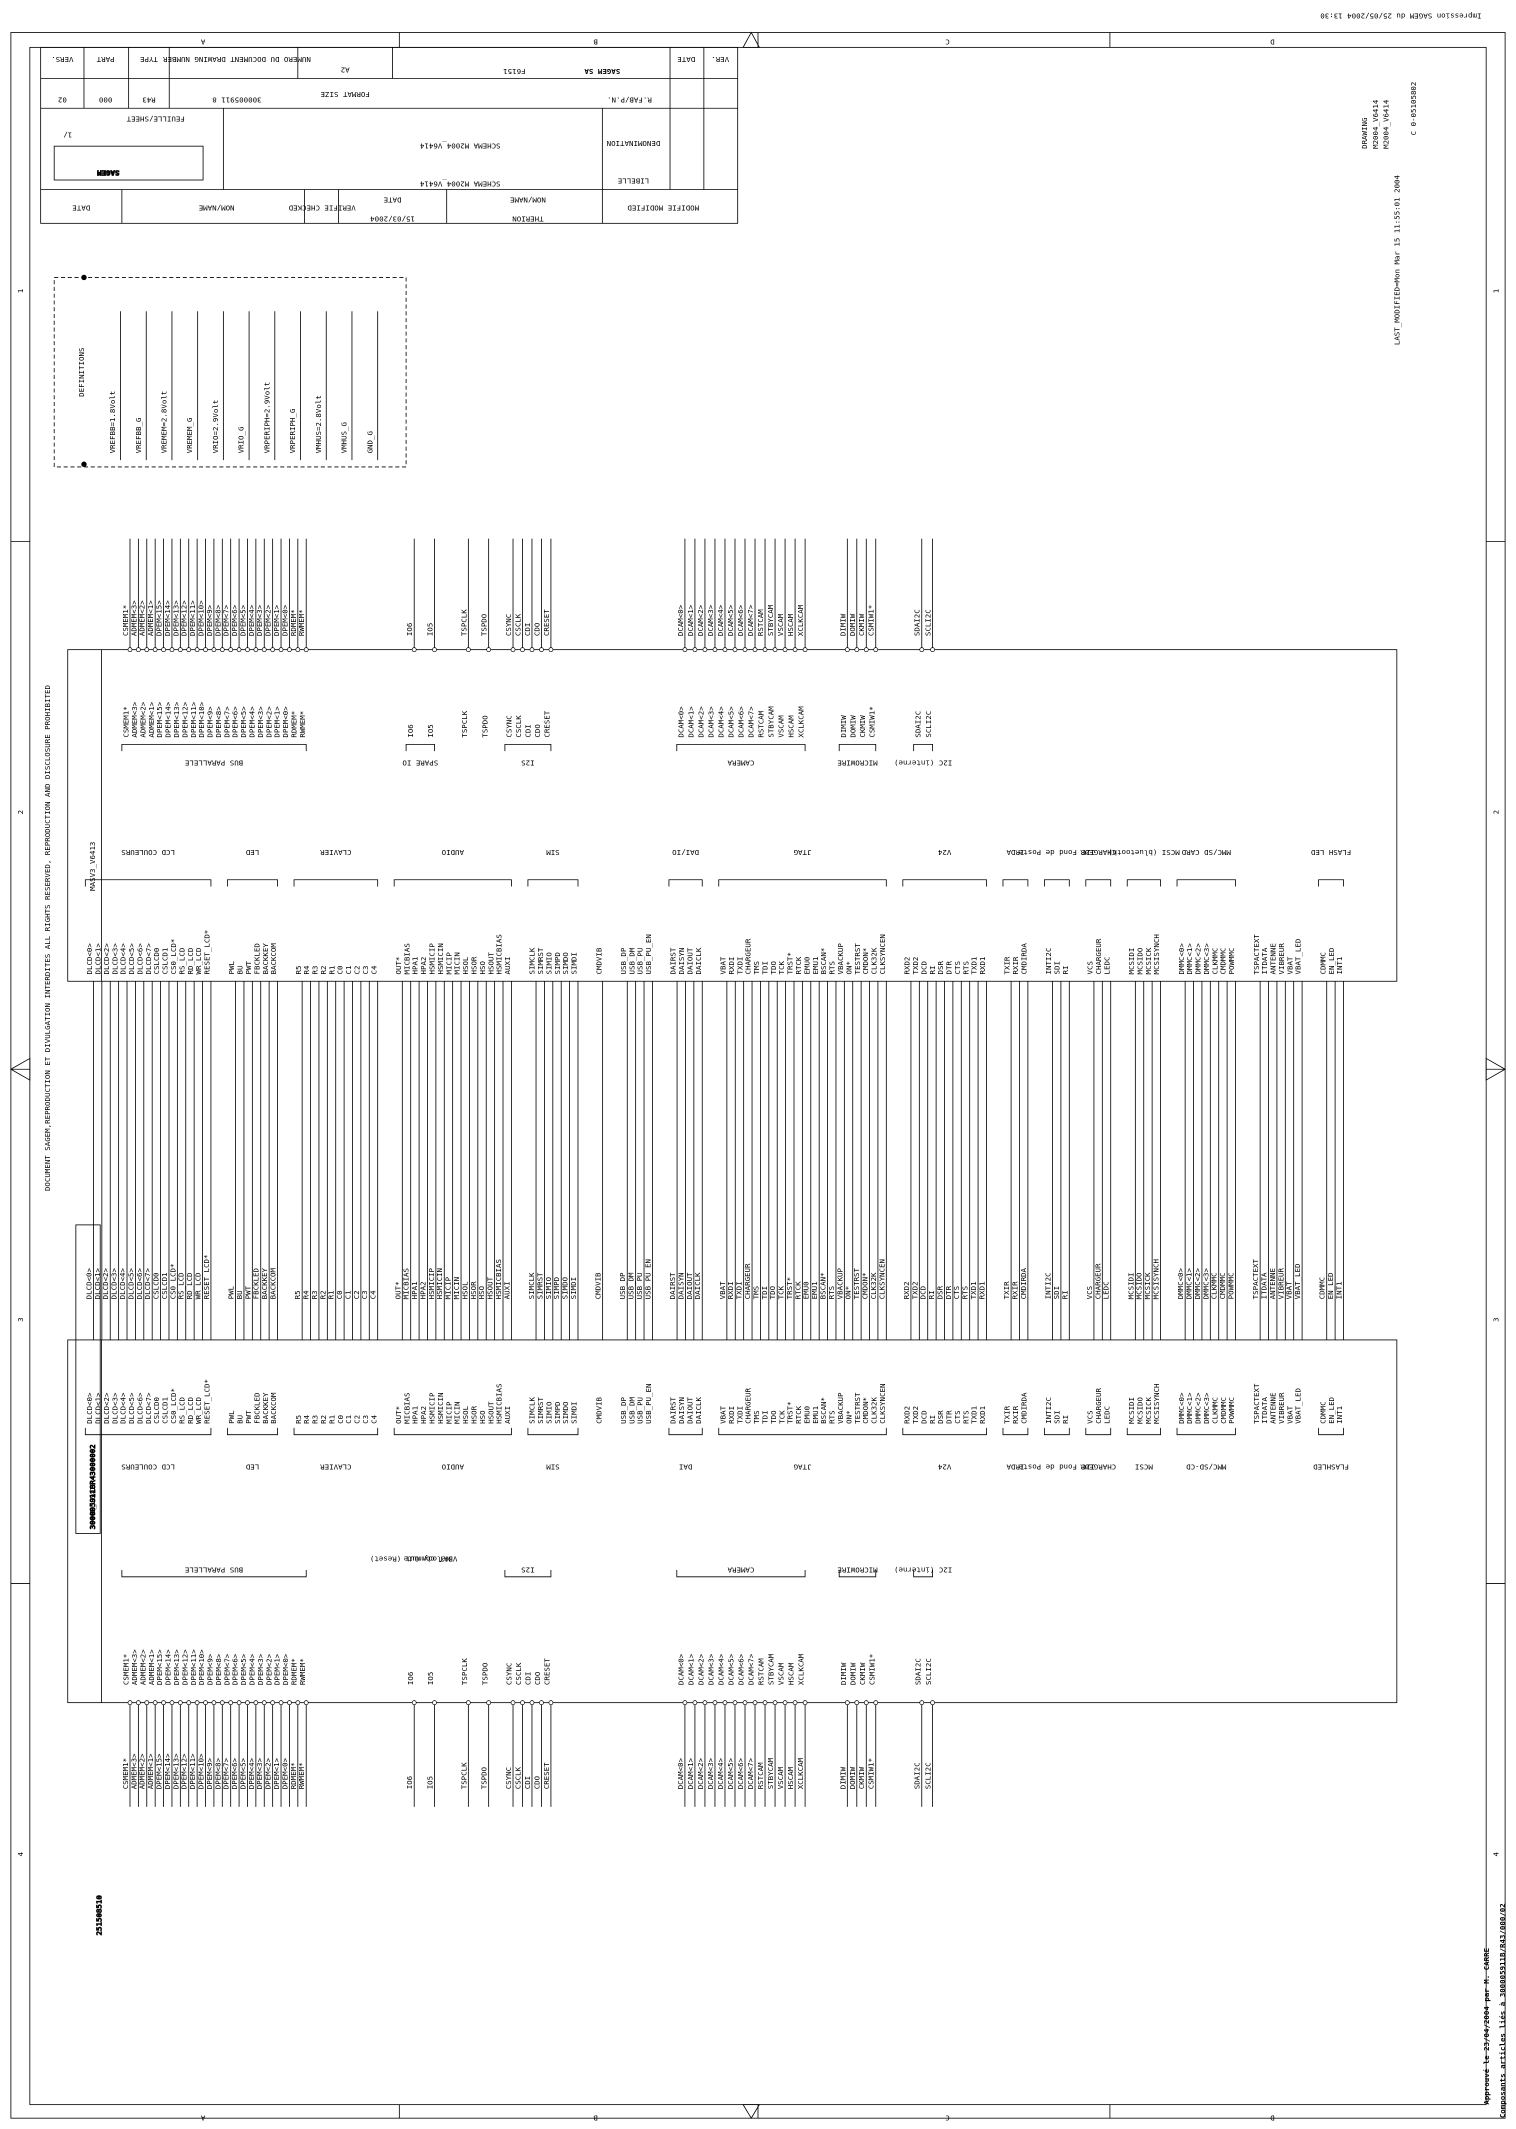 The image size is (1516, 2129). What do you see at coordinates (139, 1283) in the screenshot?
I see `net-label: DLCD<6>` at bounding box center [139, 1283].